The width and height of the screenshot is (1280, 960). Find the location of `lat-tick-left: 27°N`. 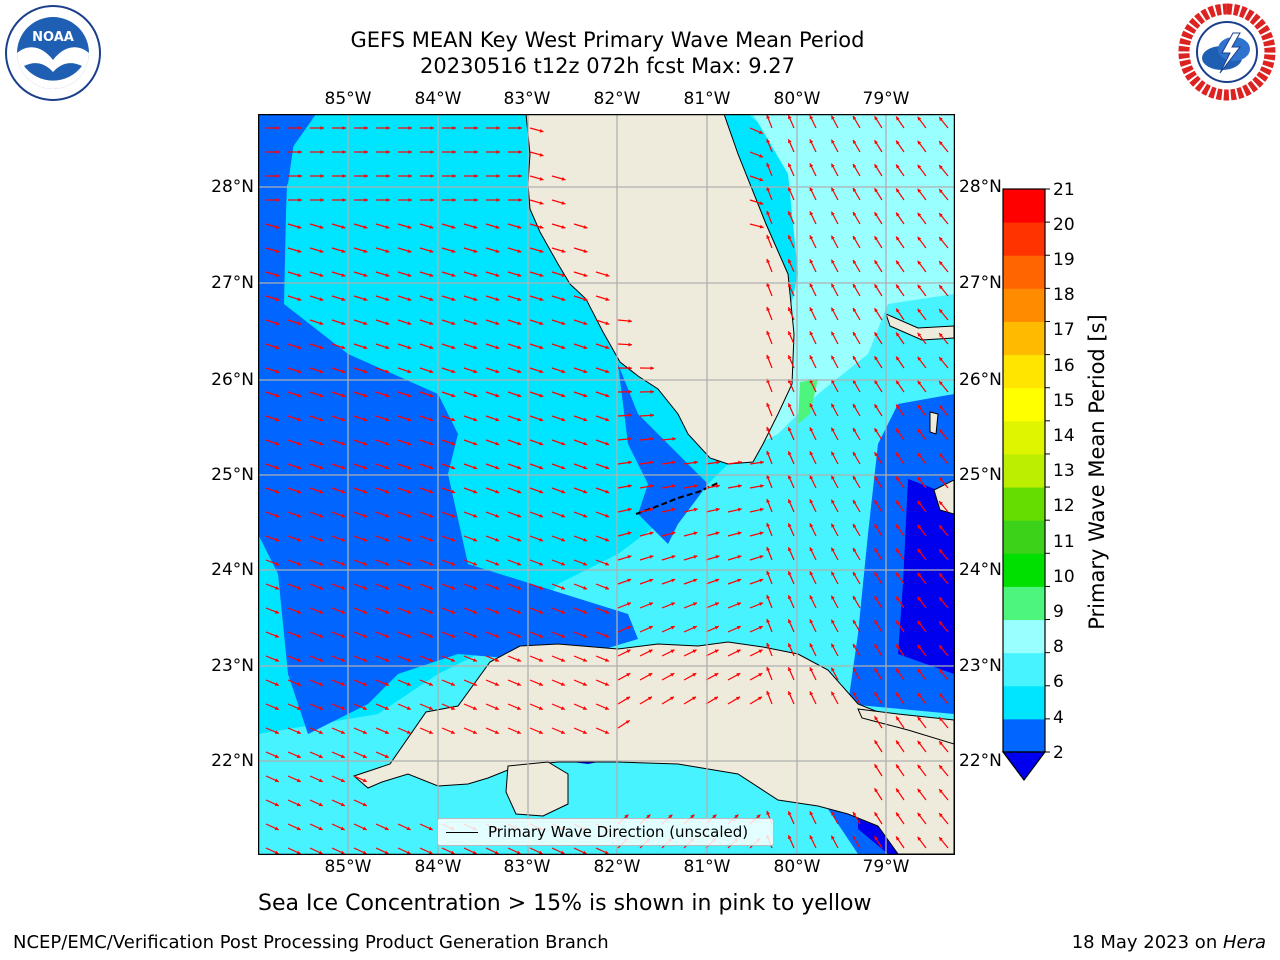

lat-tick-left: 27°N is located at coordinates (232, 283).